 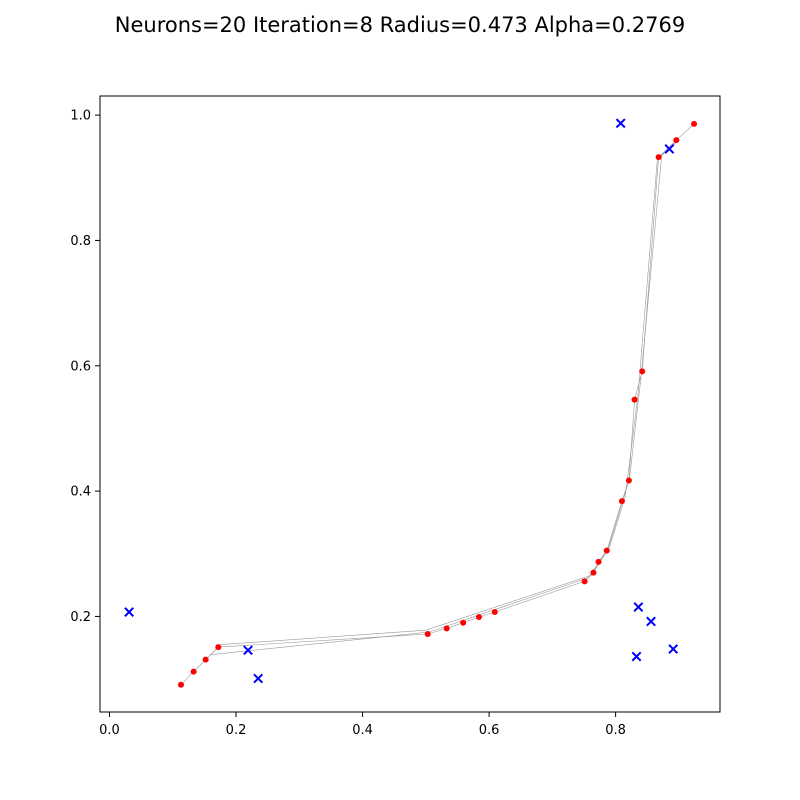 What do you see at coordinates (362, 730) in the screenshot?
I see `x-tick-label: 0.4` at bounding box center [362, 730].